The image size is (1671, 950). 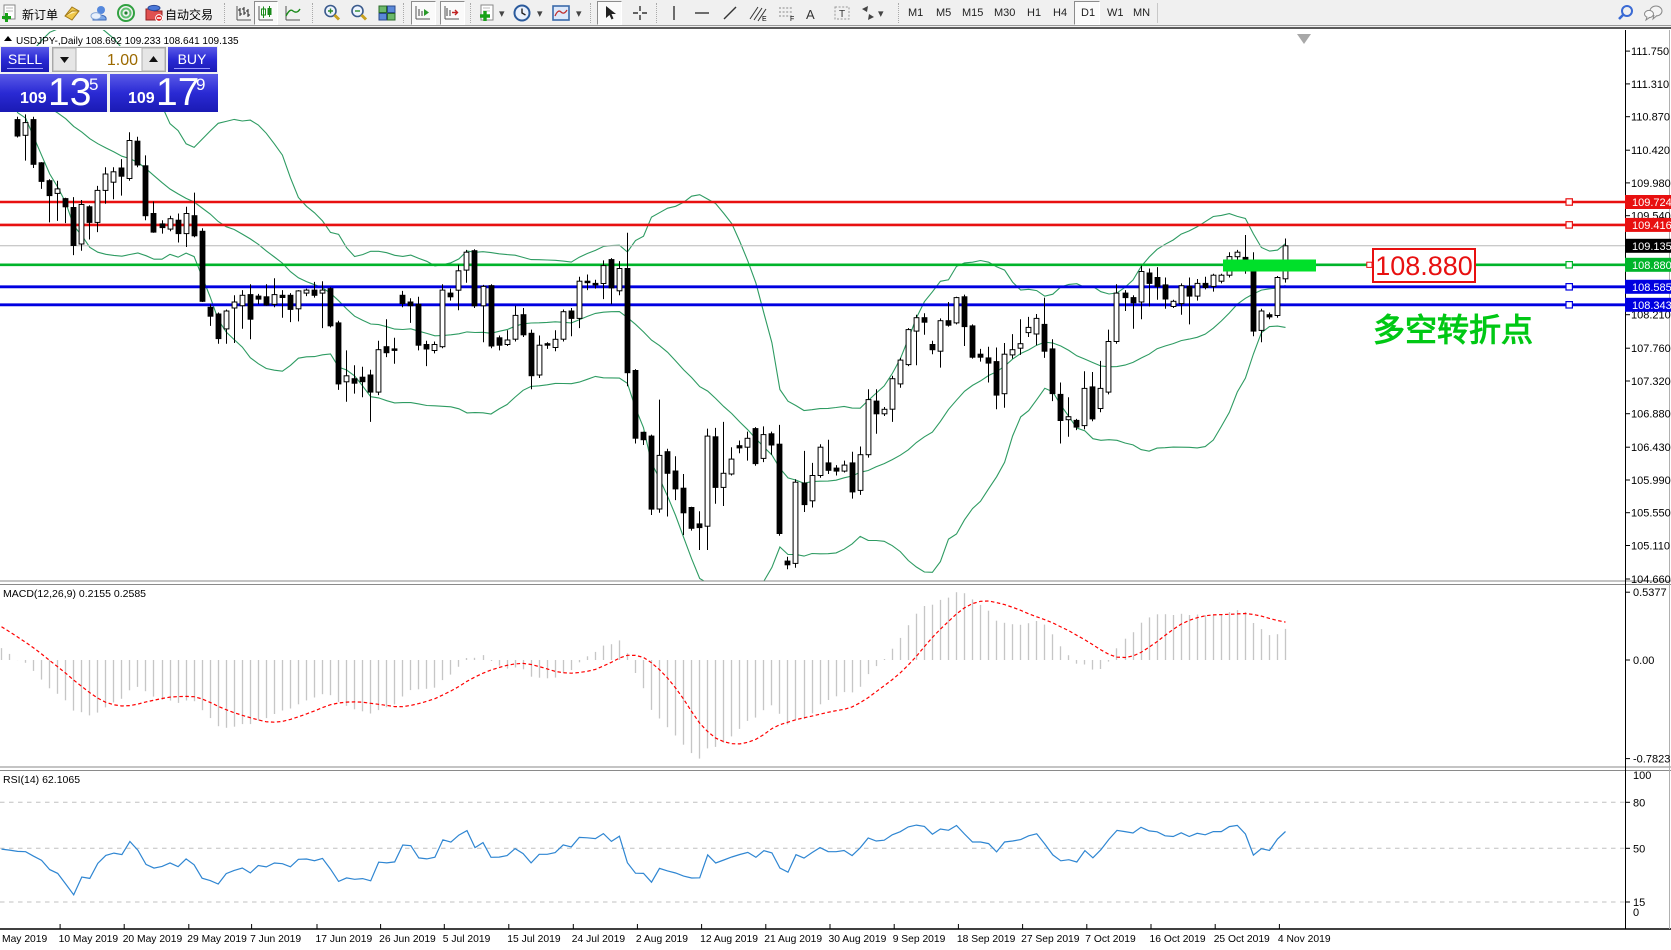 What do you see at coordinates (344, 939) in the screenshot?
I see `svg-text: 17 Jun 2019` at bounding box center [344, 939].